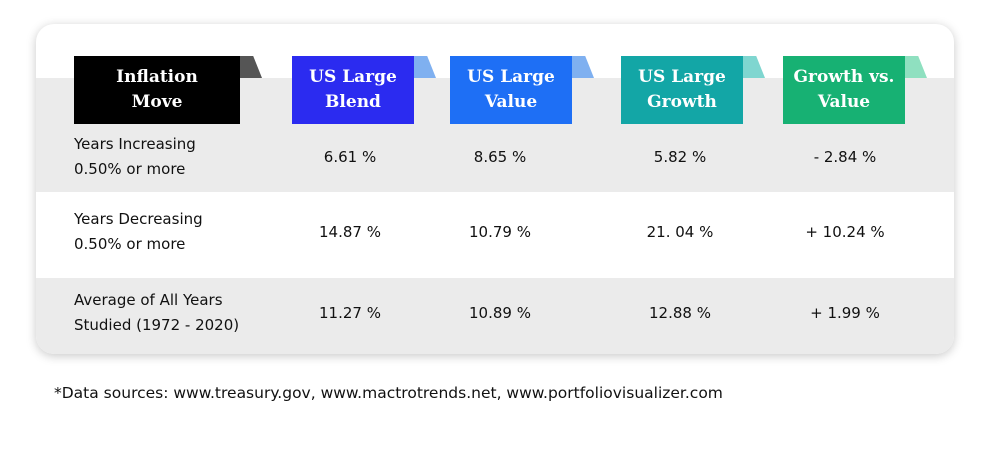  What do you see at coordinates (350, 157) in the screenshot?
I see `cell-value: 6.61 %` at bounding box center [350, 157].